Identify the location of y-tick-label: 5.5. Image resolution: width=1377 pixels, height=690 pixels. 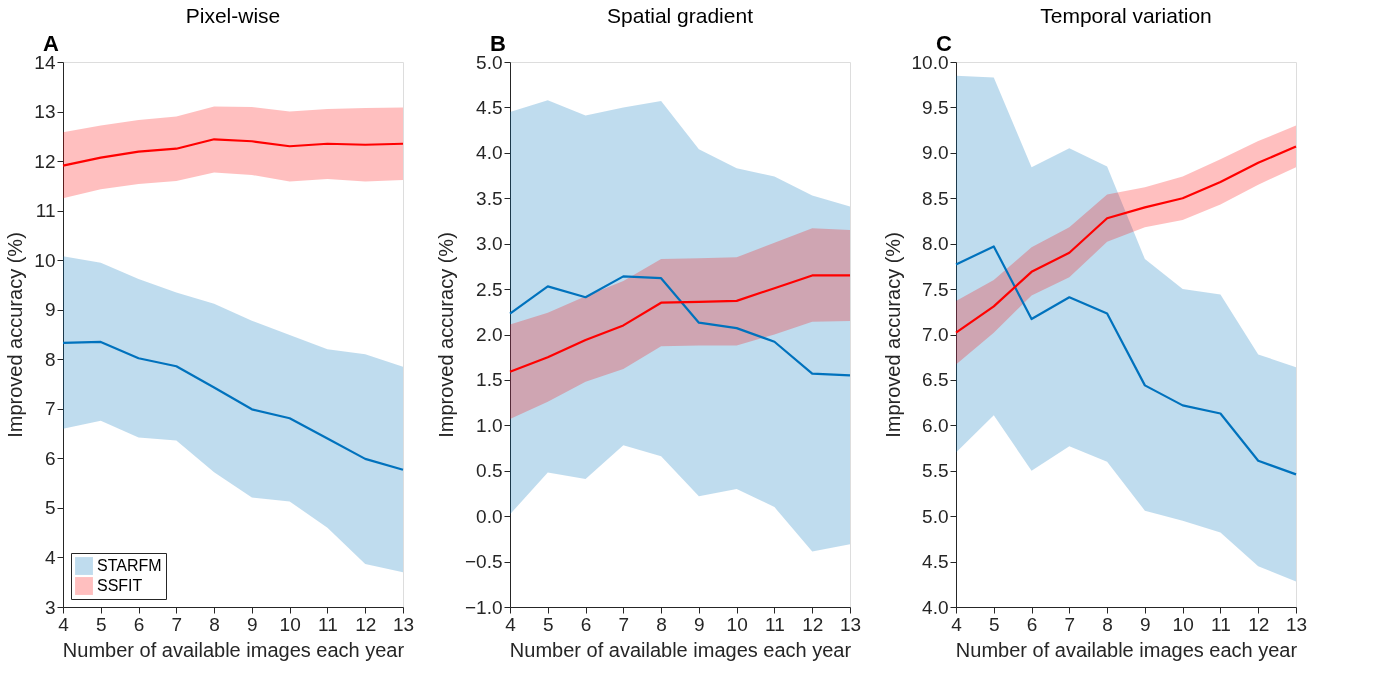
(935, 471).